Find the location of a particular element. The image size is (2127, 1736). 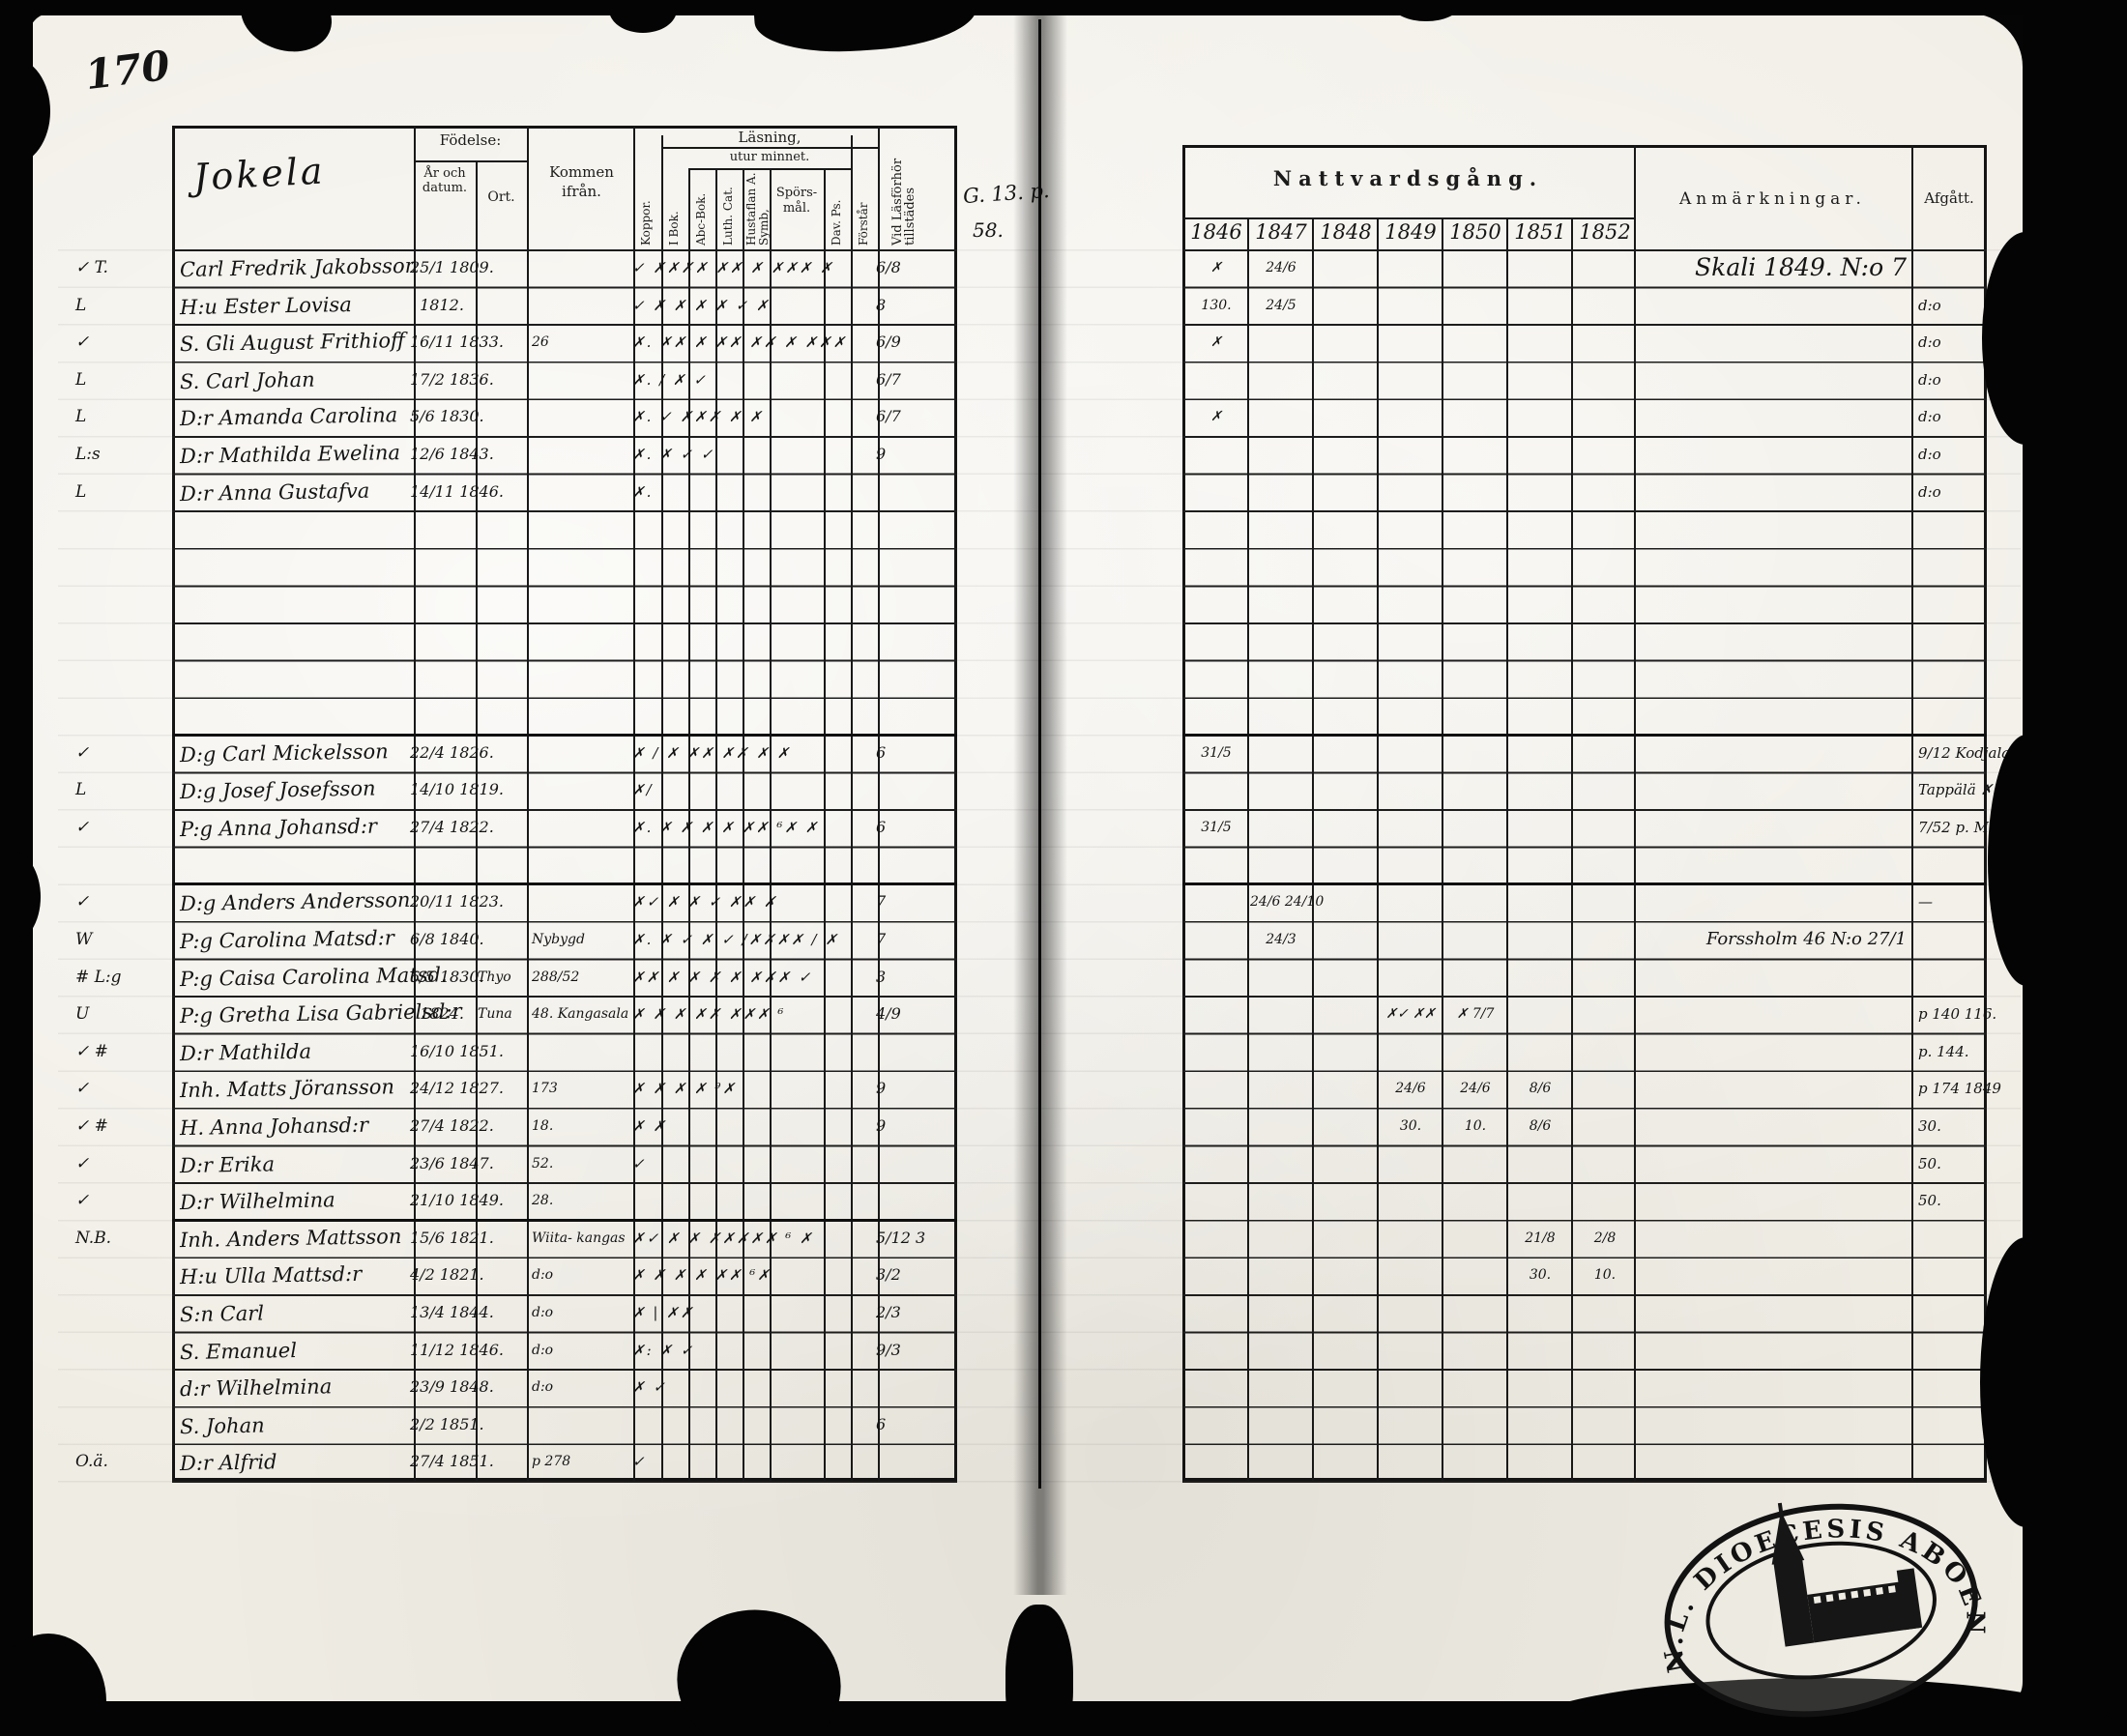

person-name: H:u Ulla Mattsd:r is located at coordinates (271, 1275).